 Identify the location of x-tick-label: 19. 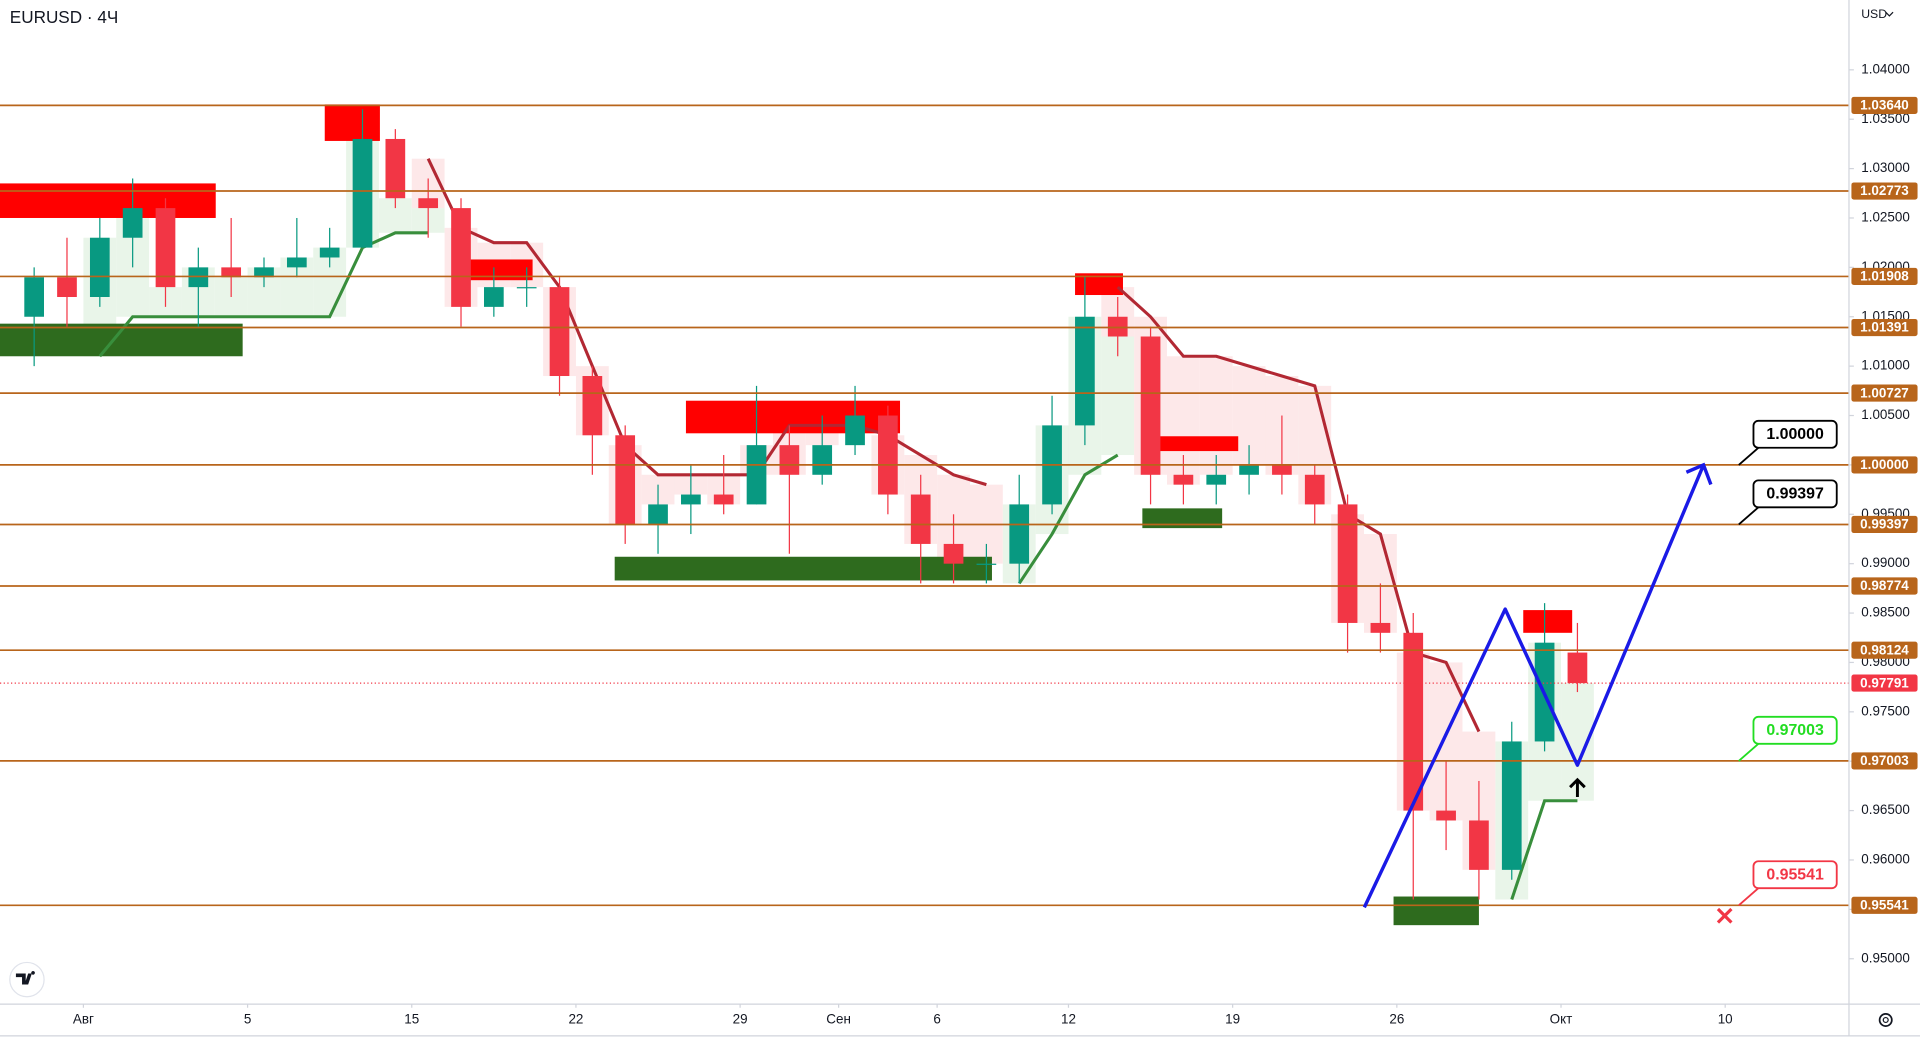
(1232, 1019).